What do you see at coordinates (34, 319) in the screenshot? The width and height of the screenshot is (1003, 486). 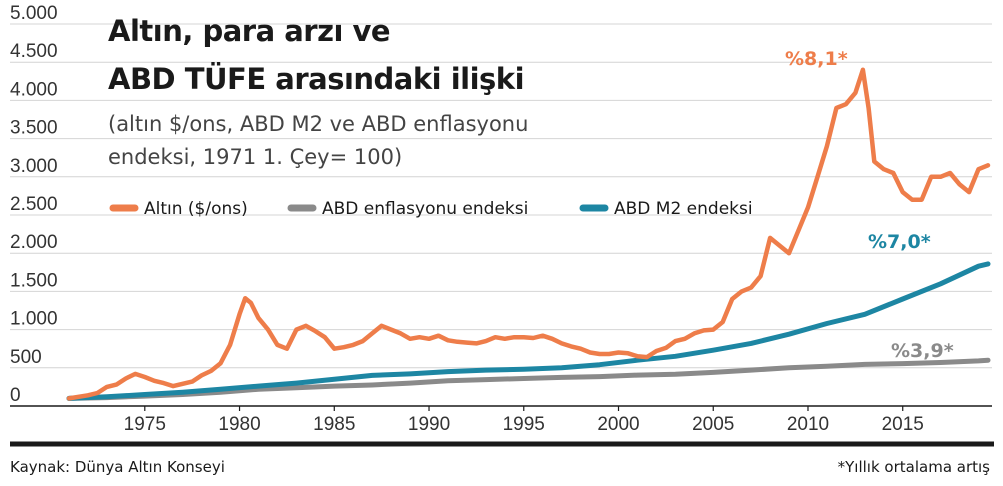 I see `y-tick-label: 1.000` at bounding box center [34, 319].